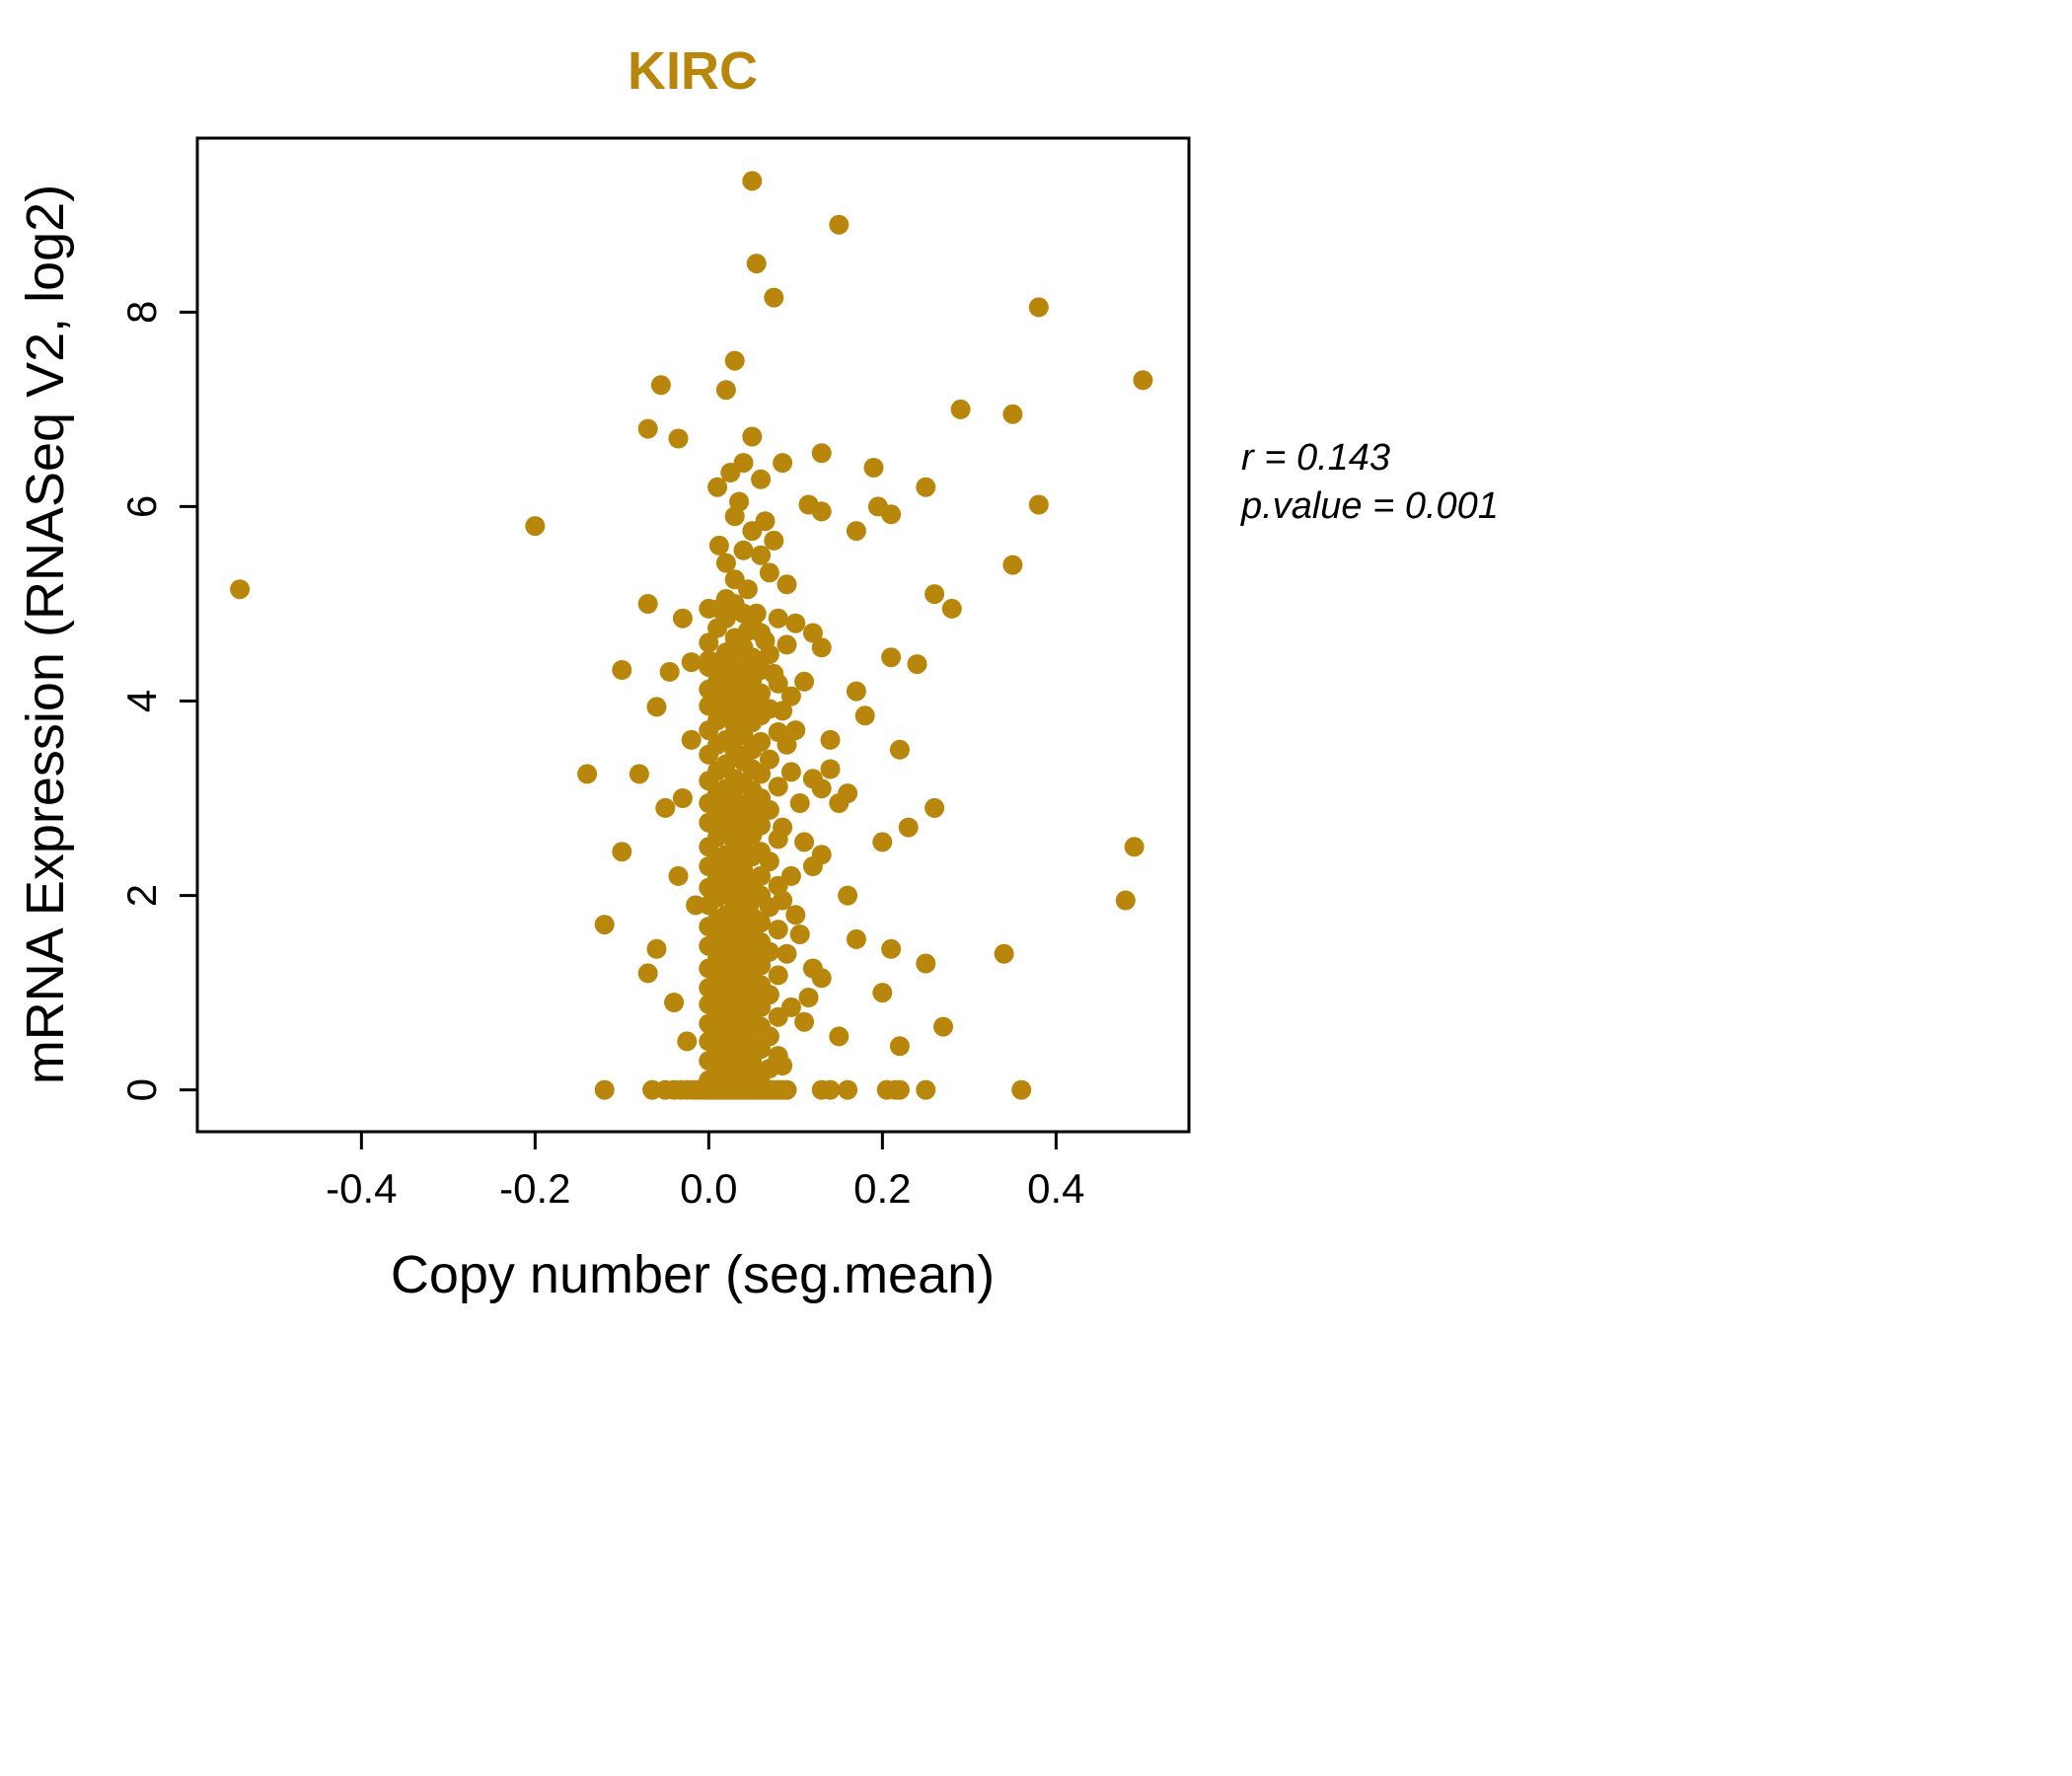 The image size is (2072, 1776). What do you see at coordinates (693, 1275) in the screenshot?
I see `x-axis-title: Copy number (seg.mean)` at bounding box center [693, 1275].